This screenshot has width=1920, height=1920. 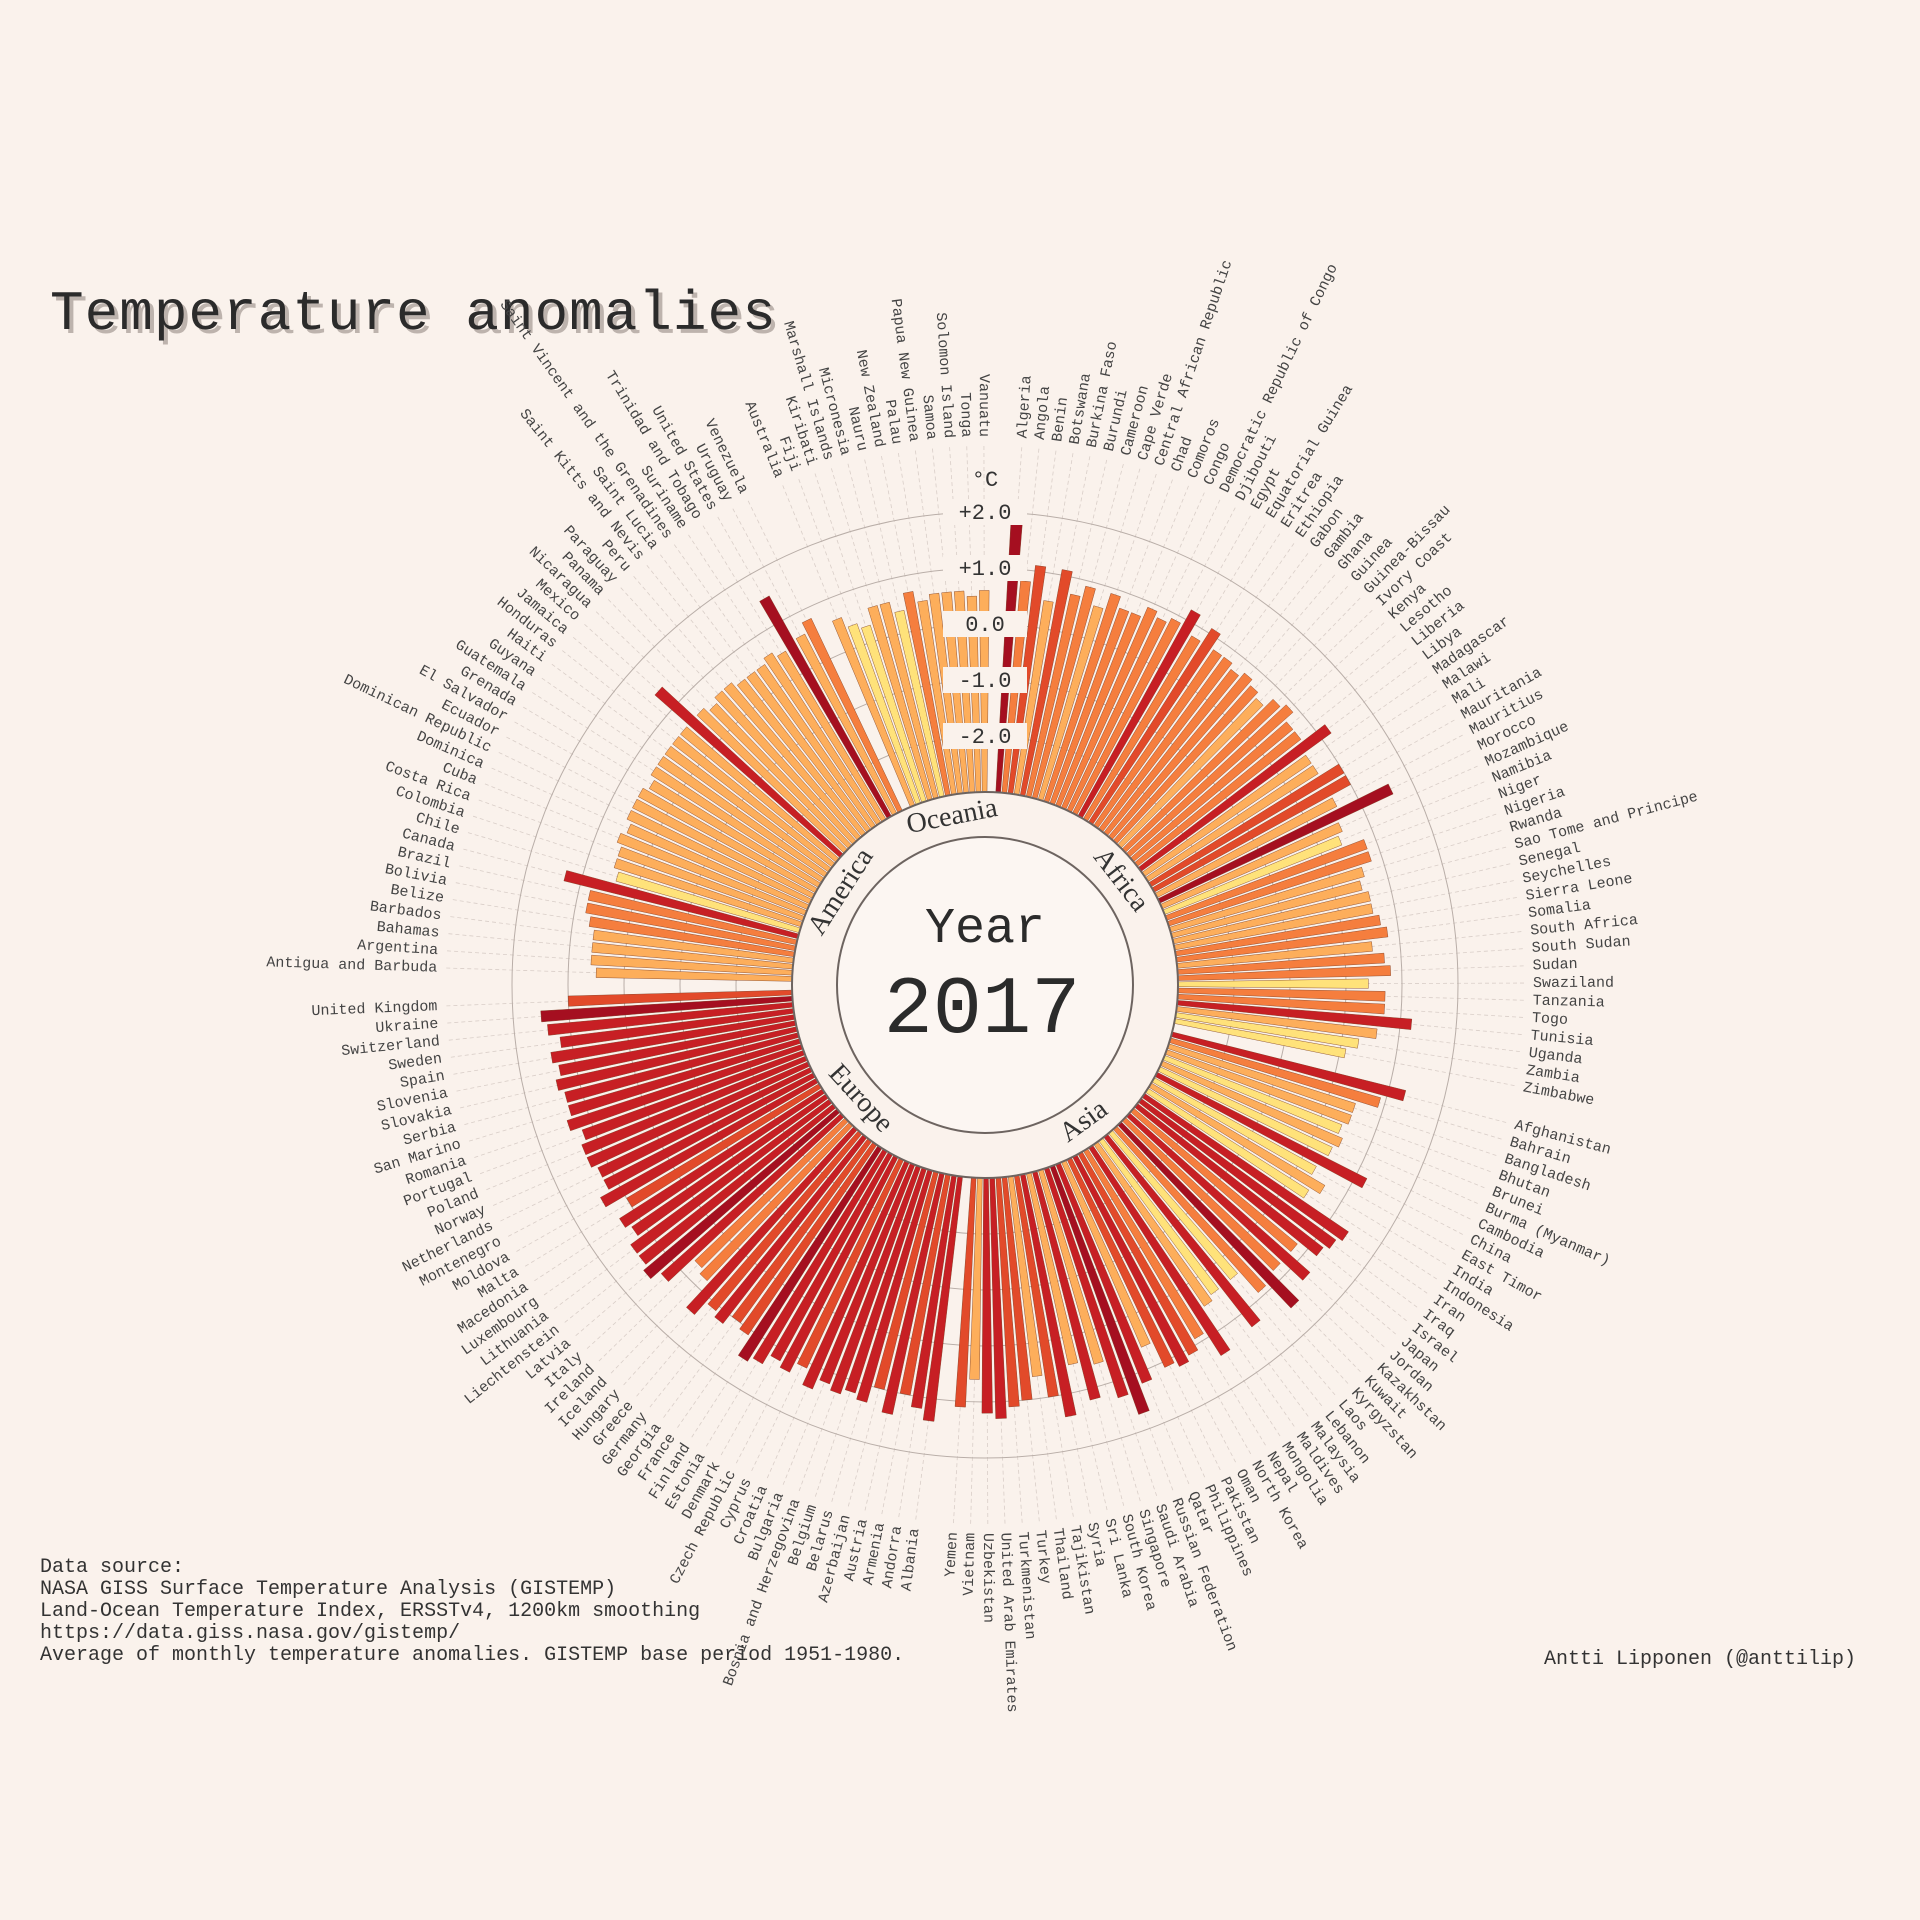 I want to click on country-label: Tonga, so click(x=965, y=415).